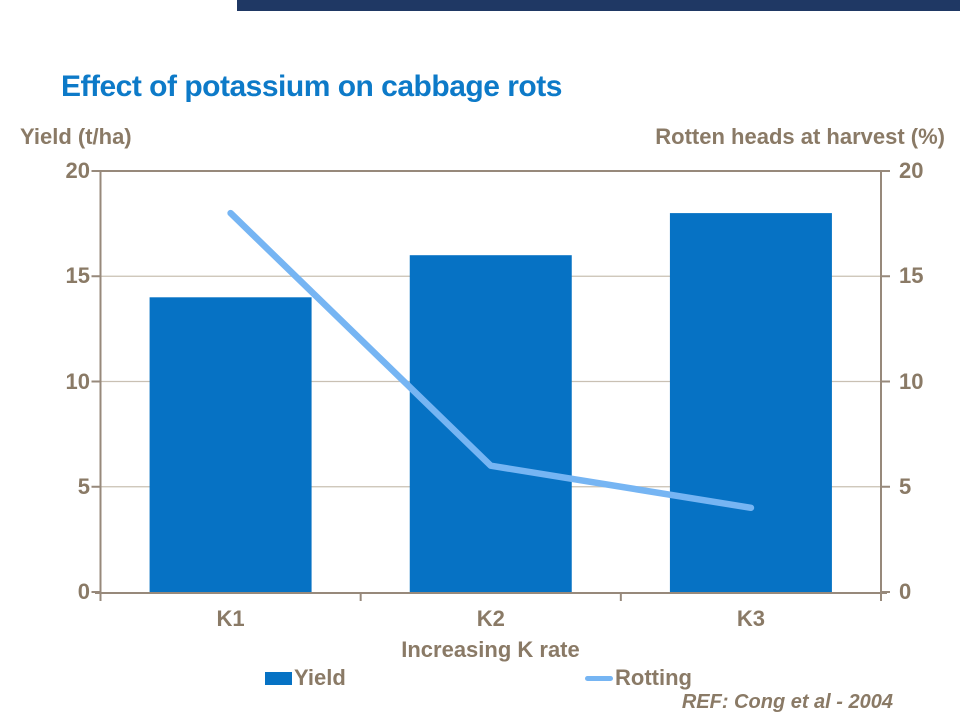 This screenshot has width=960, height=720. What do you see at coordinates (911, 381) in the screenshot?
I see `right-tick-label-10: 10` at bounding box center [911, 381].